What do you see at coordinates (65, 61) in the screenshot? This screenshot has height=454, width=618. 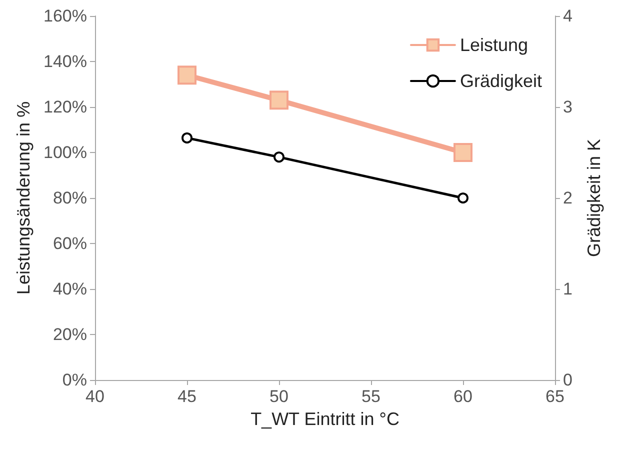 I see `y-tick-label: 140%` at bounding box center [65, 61].